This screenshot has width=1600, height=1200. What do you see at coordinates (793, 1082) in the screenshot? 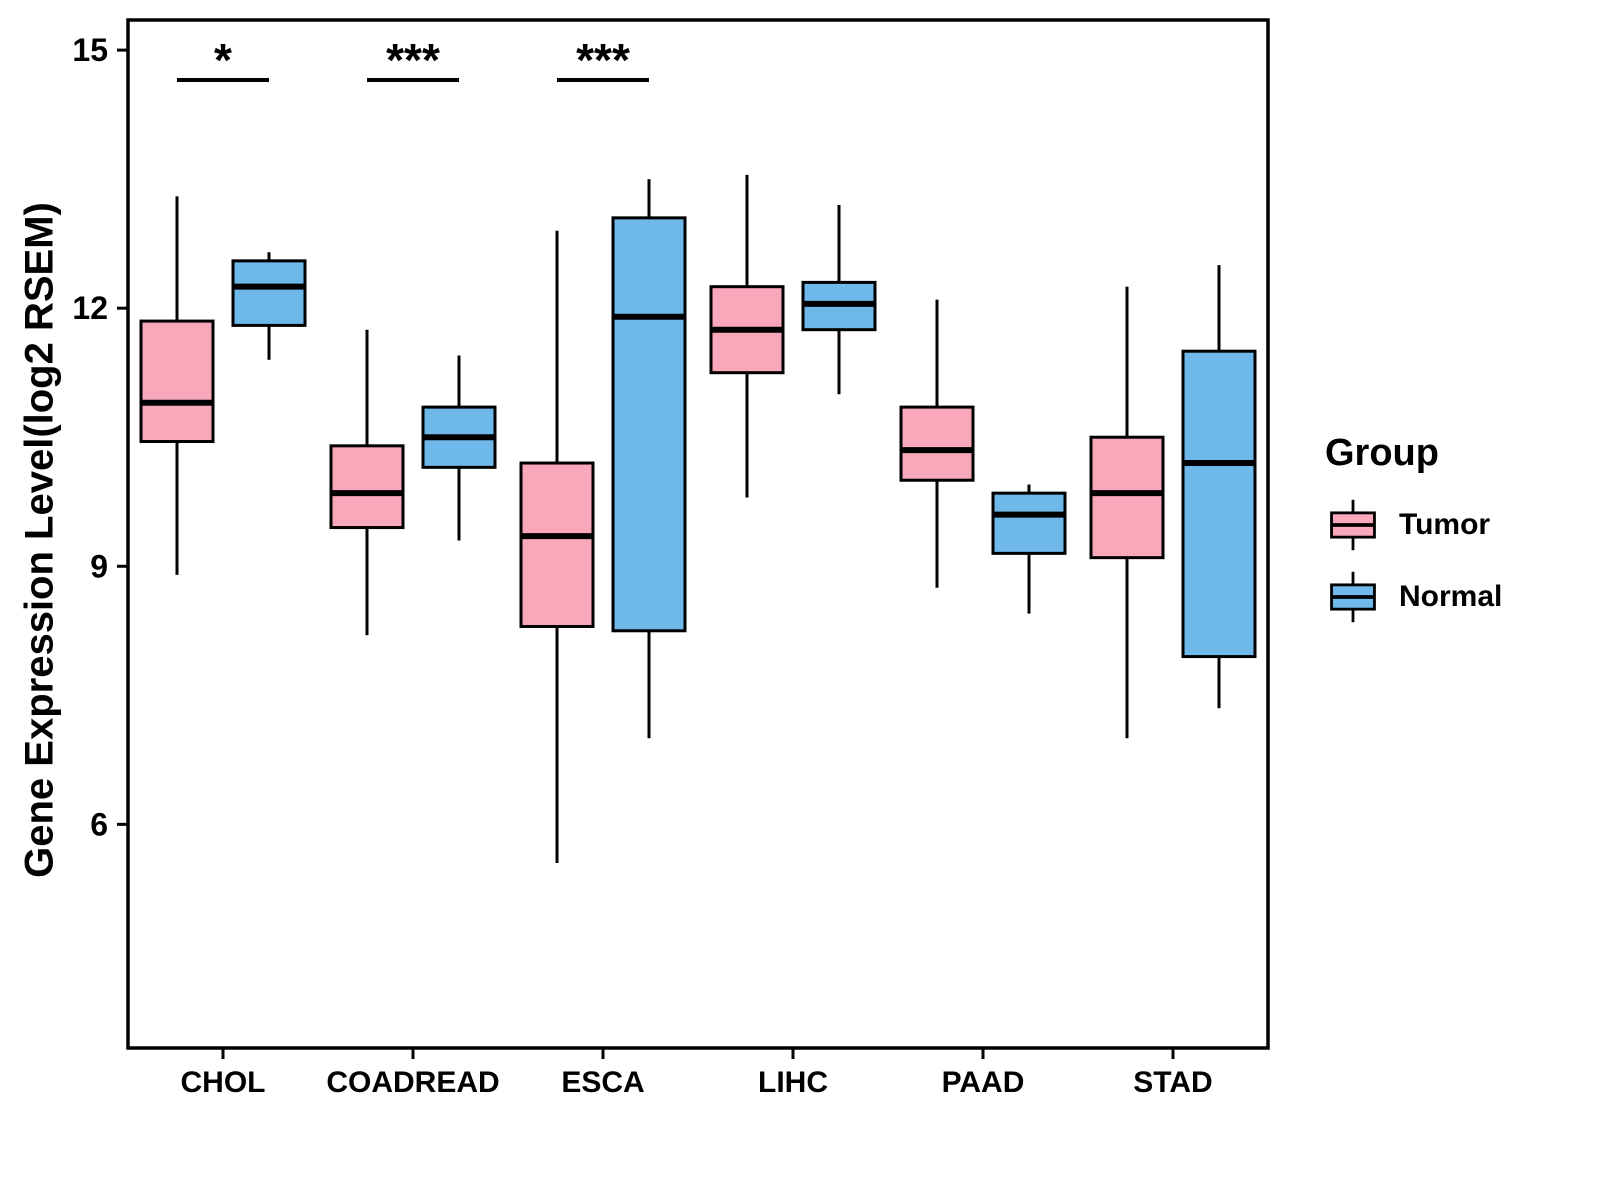
I see `svg-text: LIHC` at bounding box center [793, 1082].